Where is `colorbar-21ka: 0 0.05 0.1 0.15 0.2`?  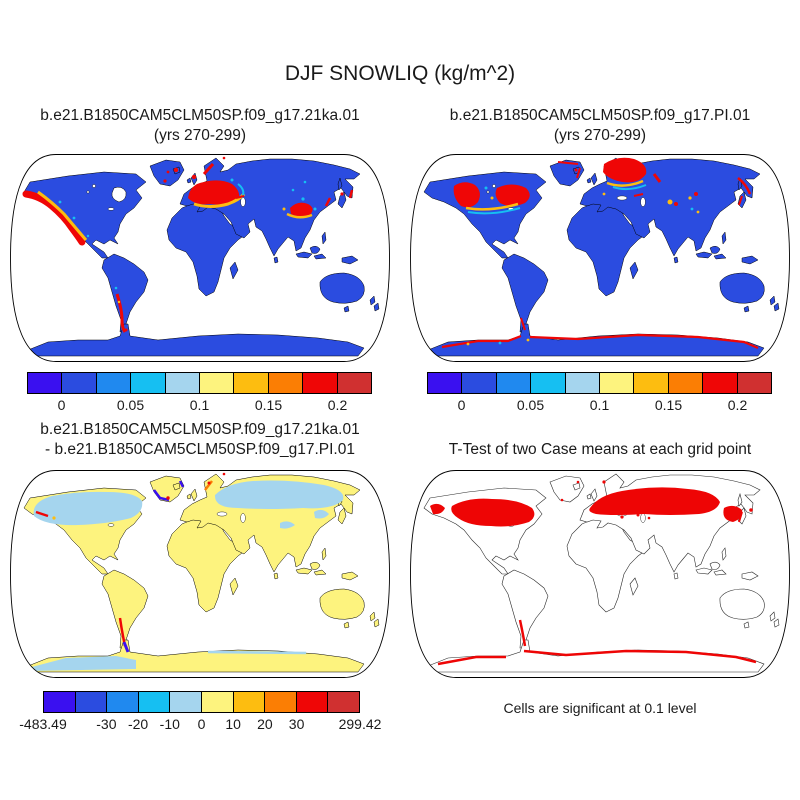 colorbar-21ka: 0 0.05 0.1 0.15 0.2 is located at coordinates (199, 393).